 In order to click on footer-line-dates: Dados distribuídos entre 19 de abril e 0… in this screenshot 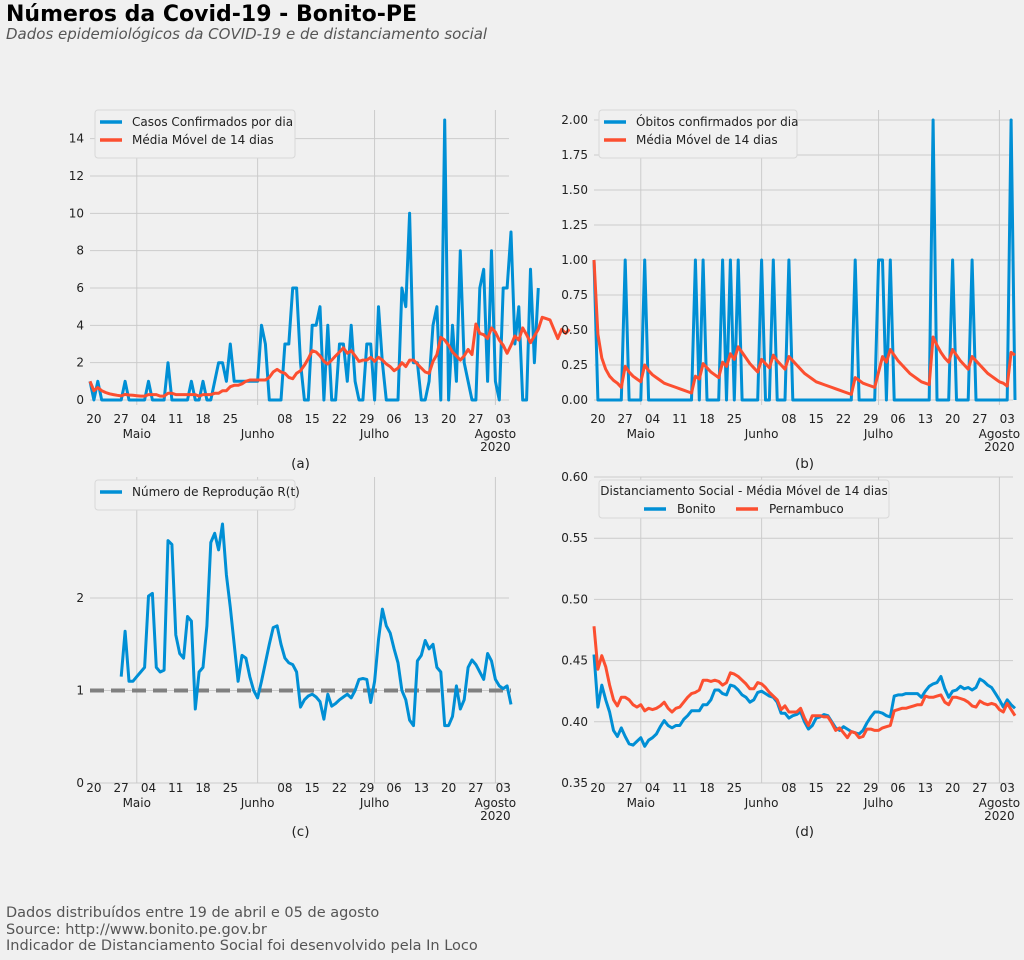, I will do `click(193, 913)`.